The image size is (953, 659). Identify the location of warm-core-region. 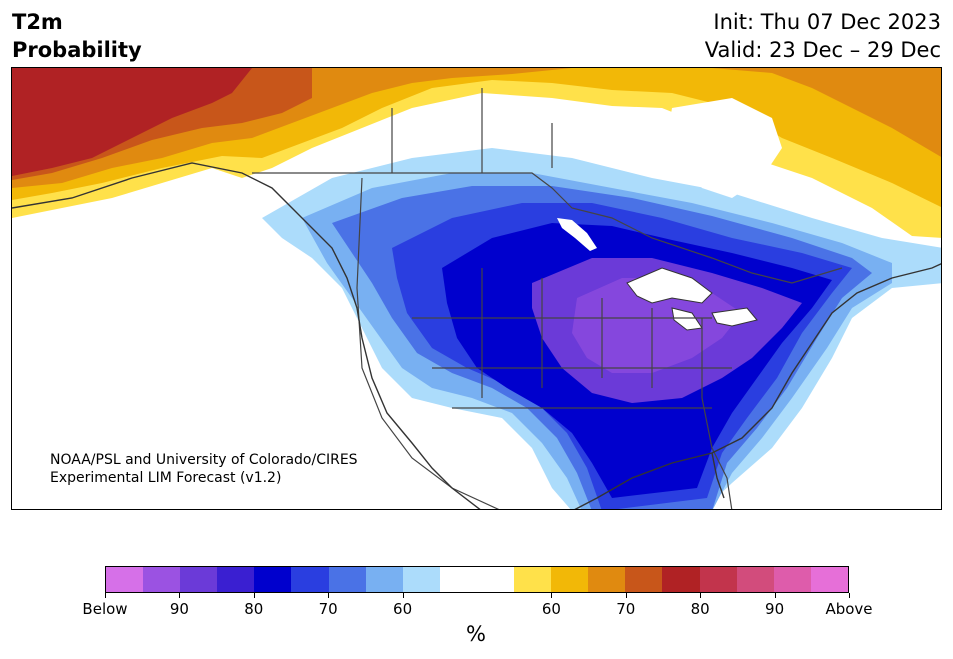
(132, 122).